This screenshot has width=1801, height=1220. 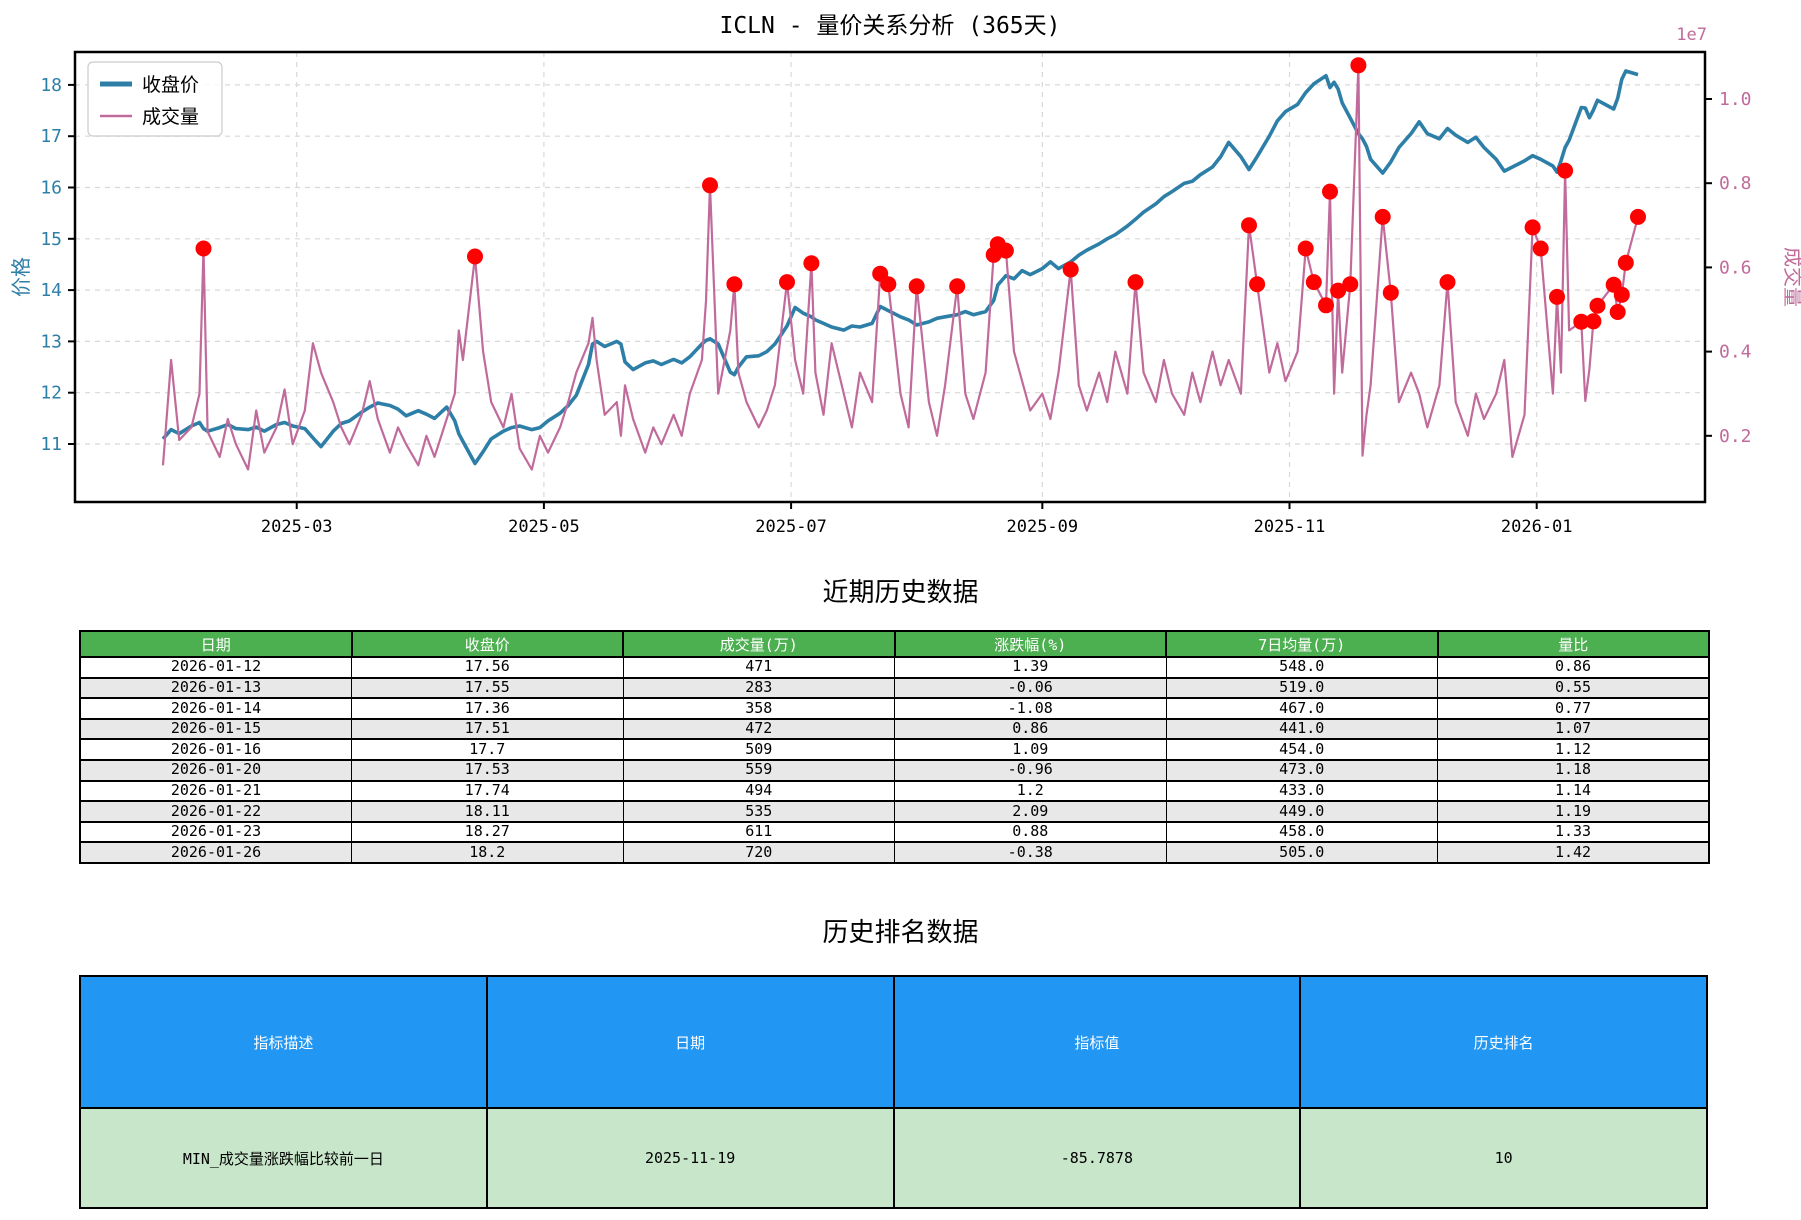 I want to click on table-cell: 10, so click(x=1503, y=1158).